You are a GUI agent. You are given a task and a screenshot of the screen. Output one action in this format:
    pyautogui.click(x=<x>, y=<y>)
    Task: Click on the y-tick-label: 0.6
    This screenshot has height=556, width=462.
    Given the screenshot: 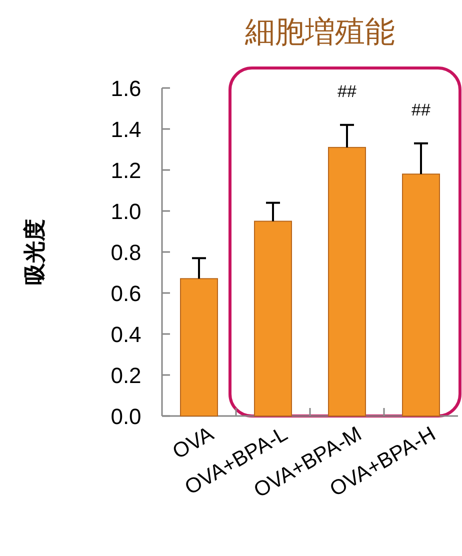 What is the action you would take?
    pyautogui.click(x=126, y=293)
    